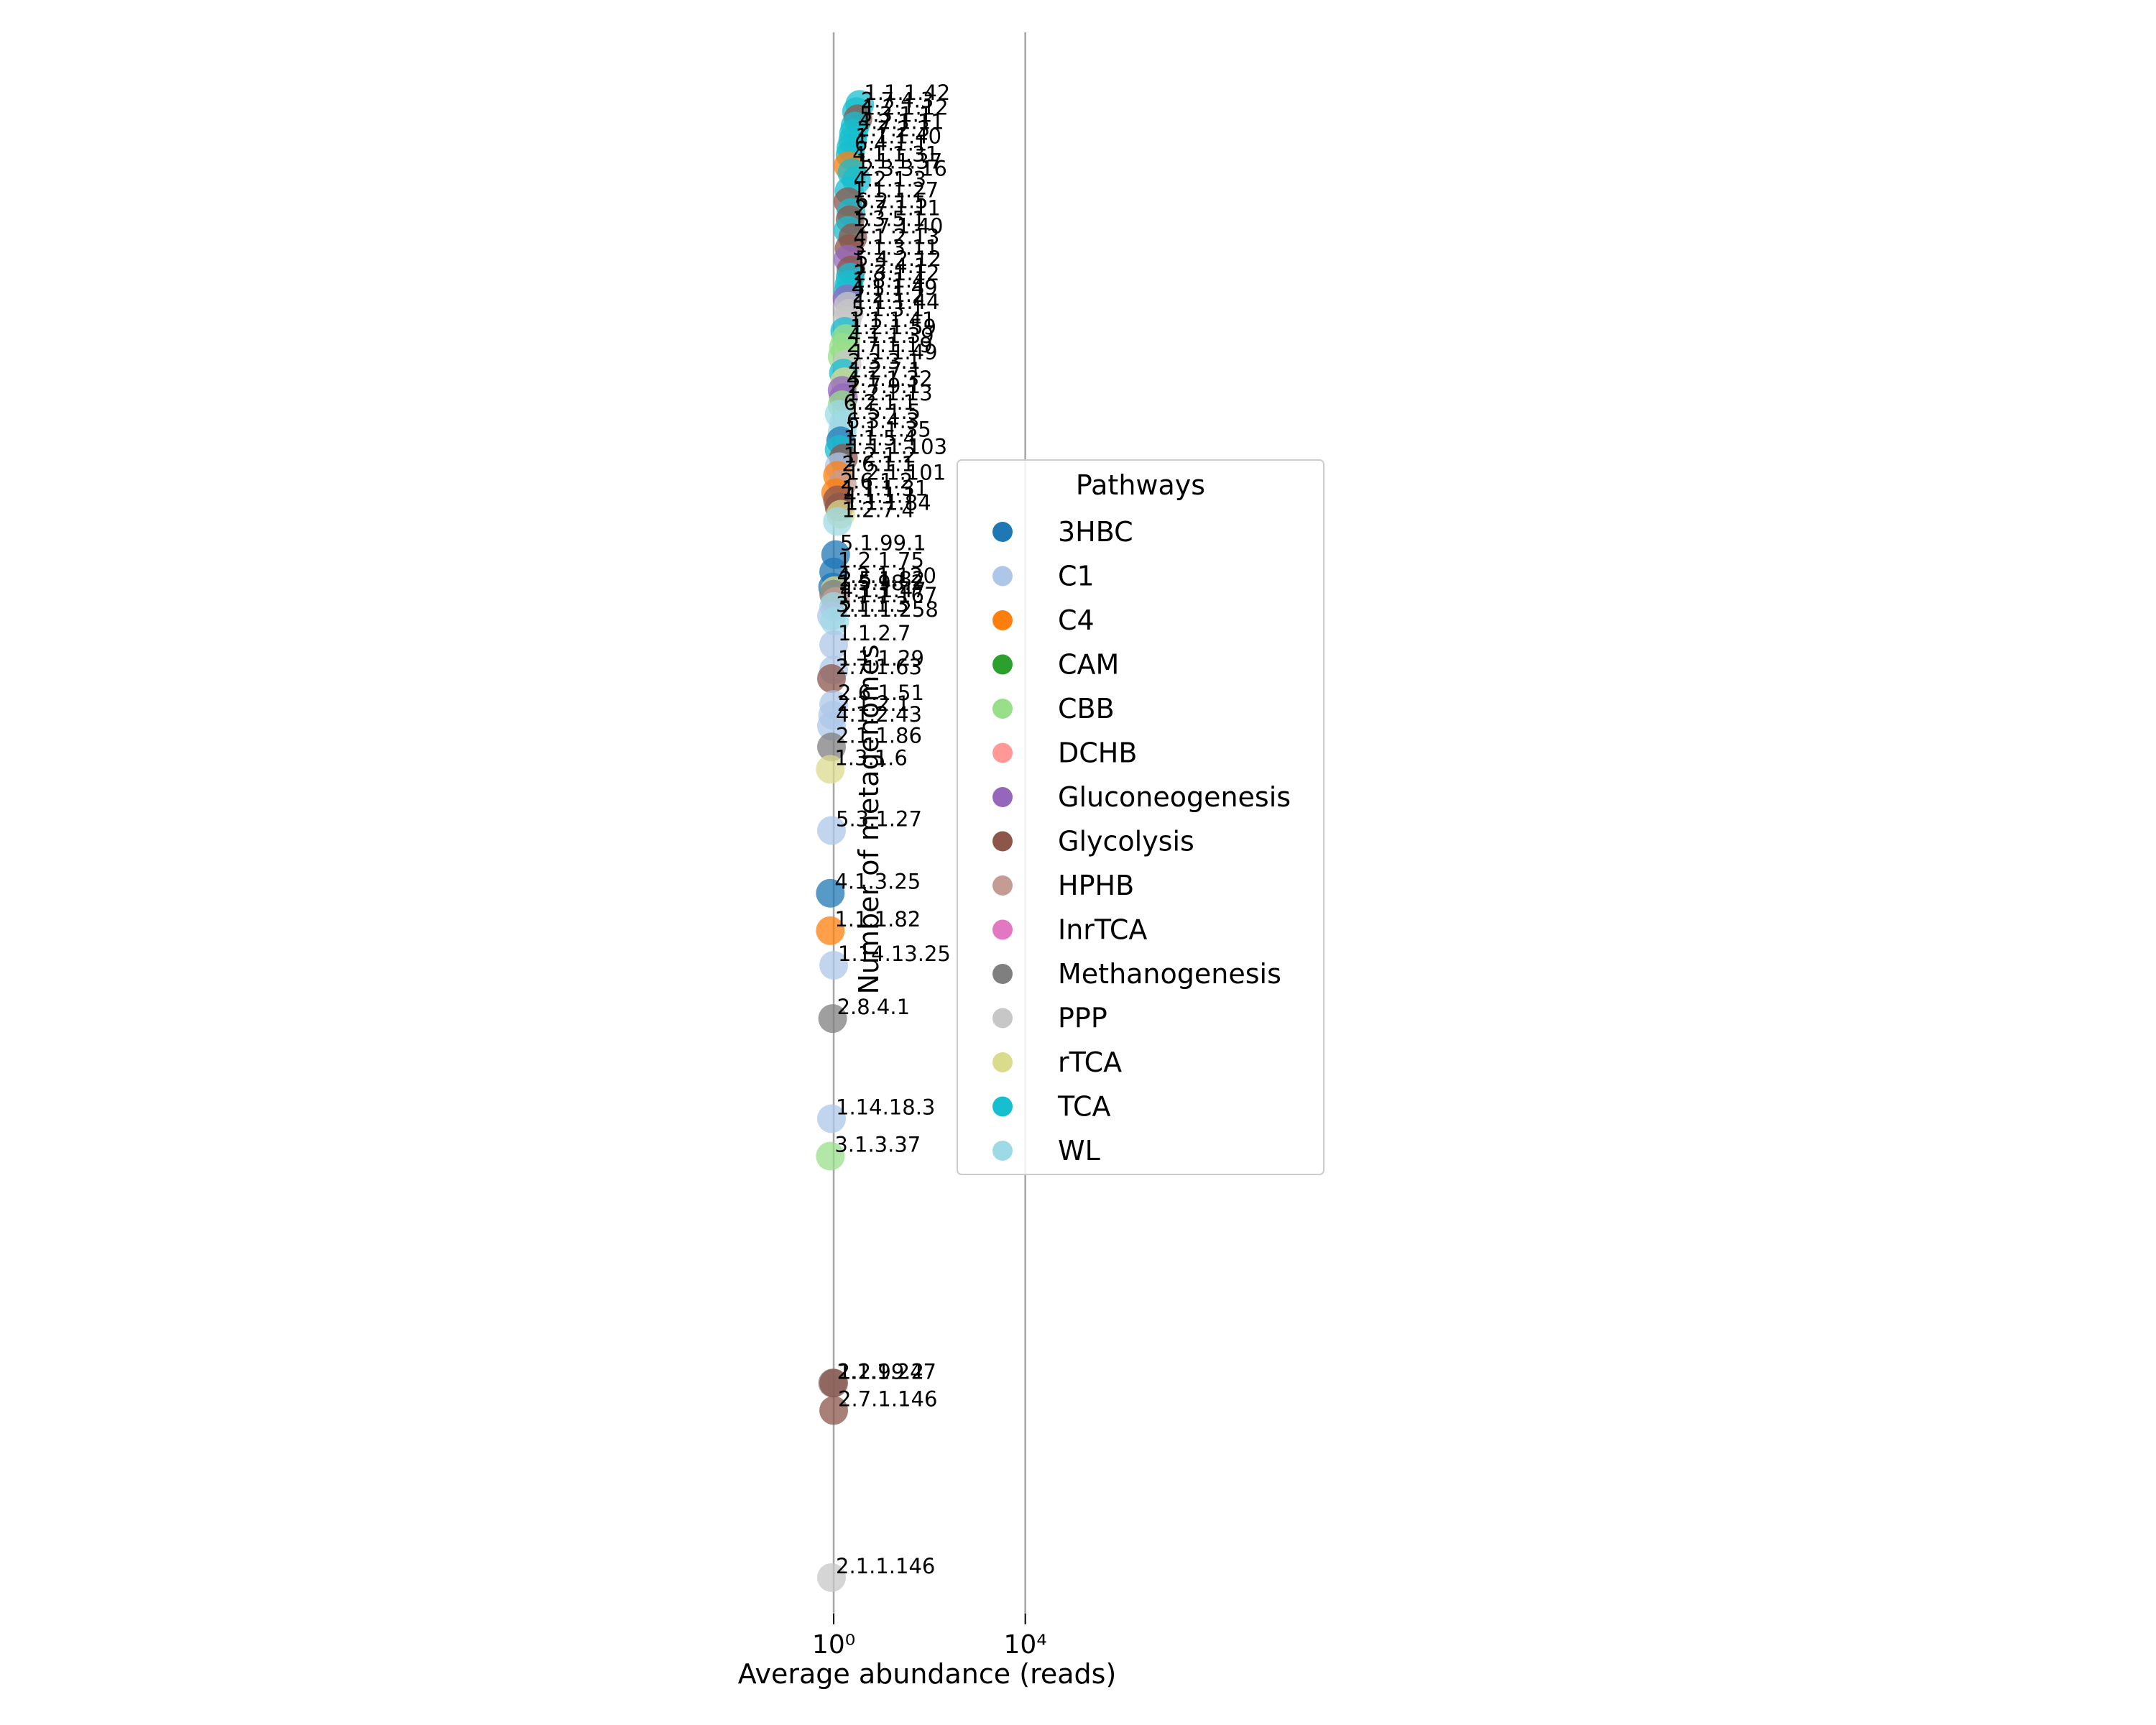  Describe the element at coordinates (884, 412) in the screenshot. I see `point-label-38: 1.5.1.5` at that location.